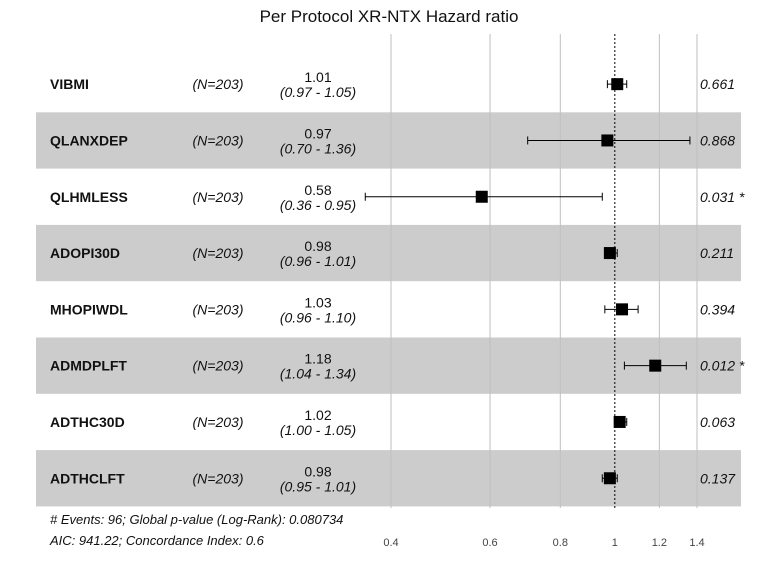  I want to click on hr-label: 1.03, so click(317, 302).